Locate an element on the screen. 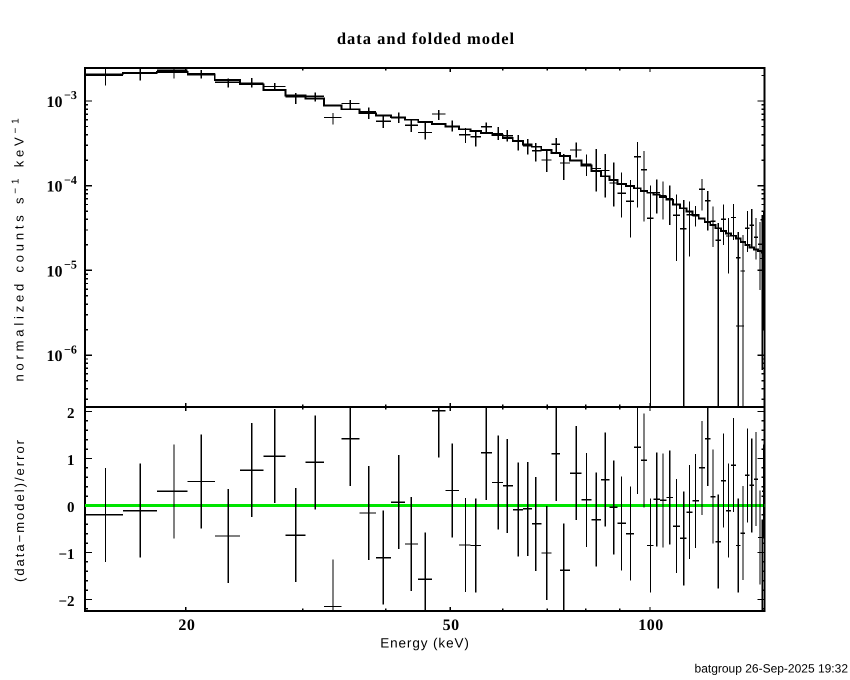 The height and width of the screenshot is (680, 850). svg-text: −3 is located at coordinates (70, 95).